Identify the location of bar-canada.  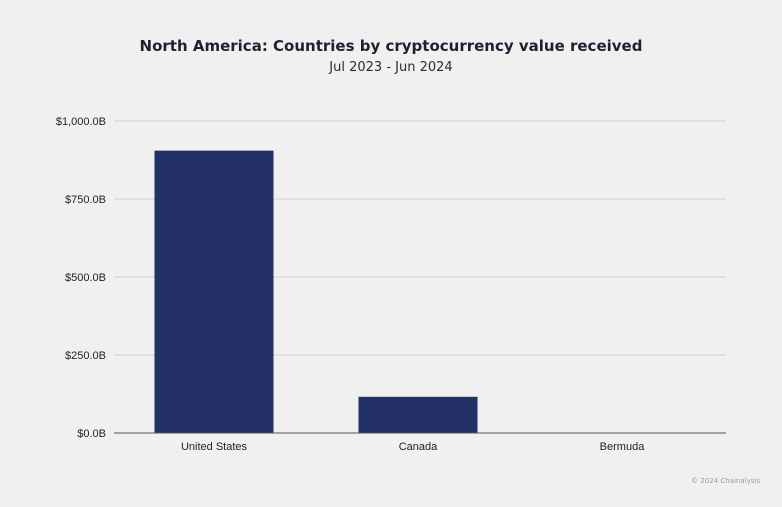
(418, 414).